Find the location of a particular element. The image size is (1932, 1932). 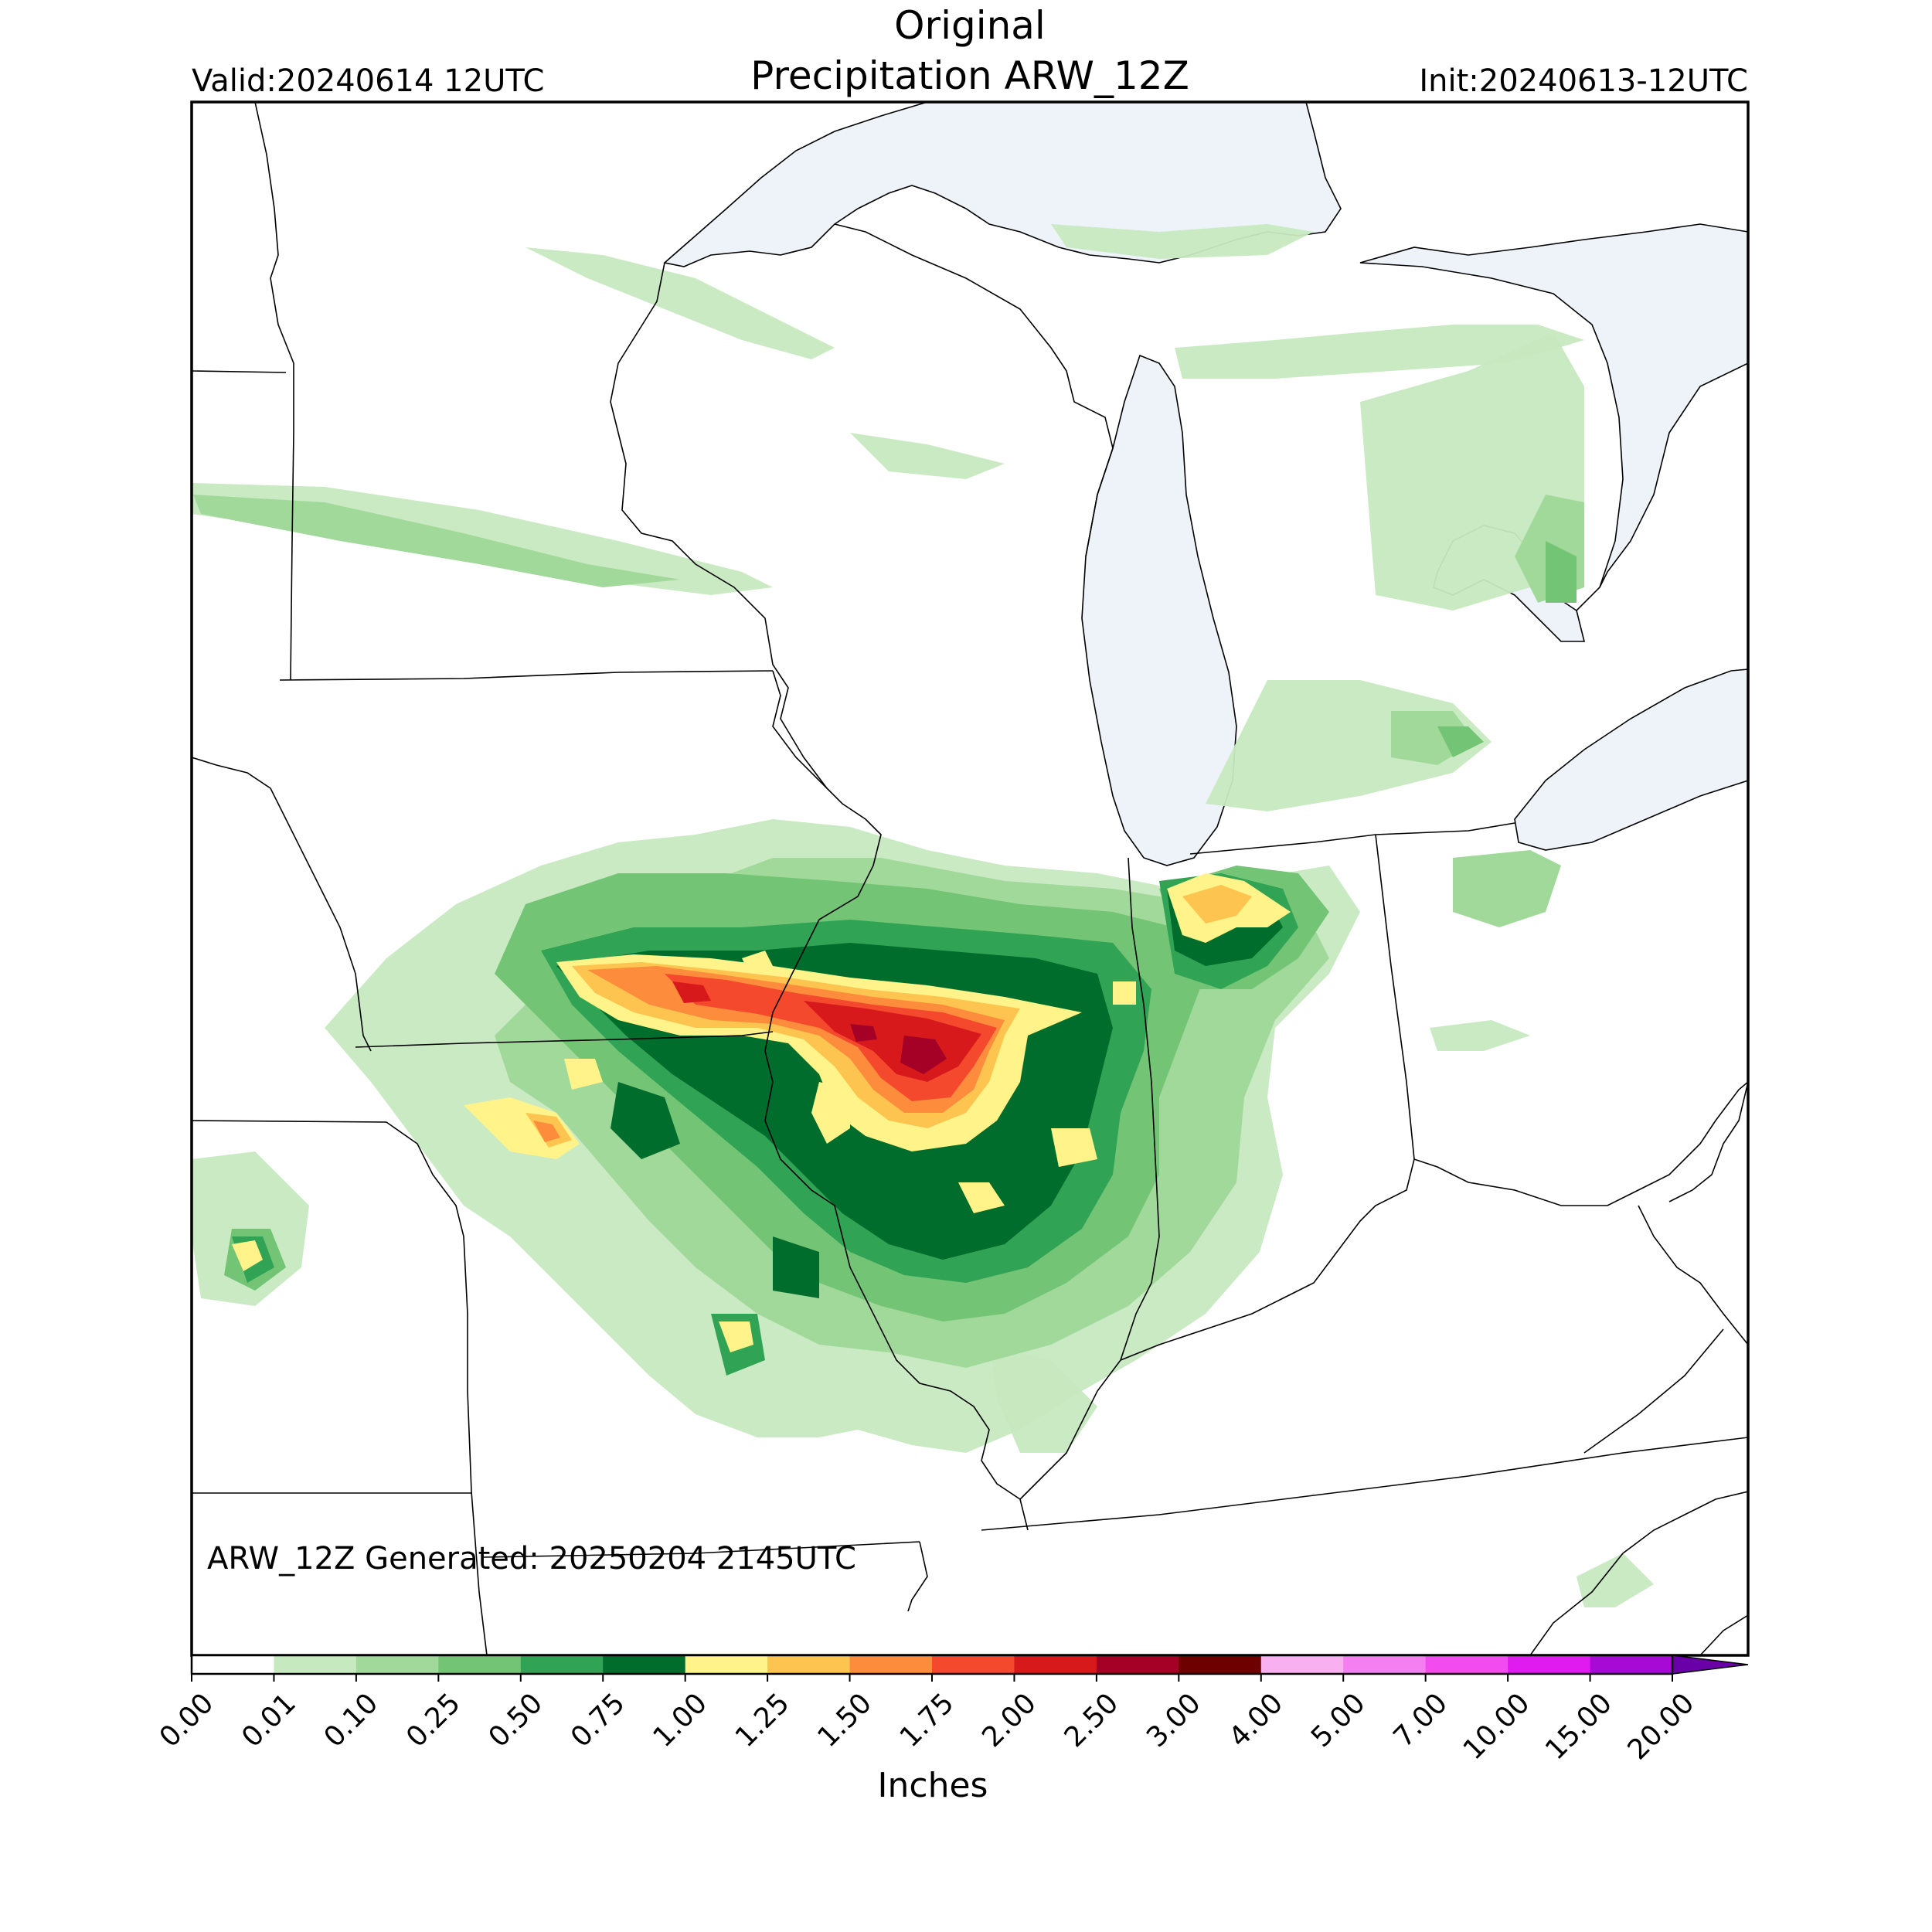

colorbar-tick-label: 1.75 is located at coordinates (928, 1720).